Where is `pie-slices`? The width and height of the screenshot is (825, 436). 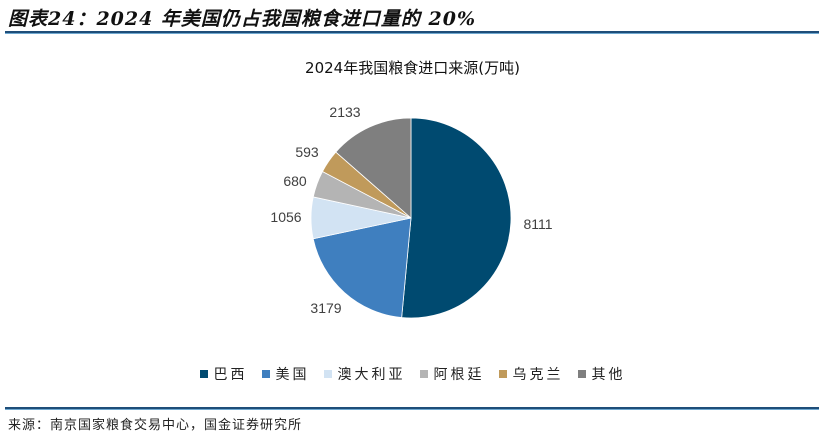
pie-slices is located at coordinates (411, 218).